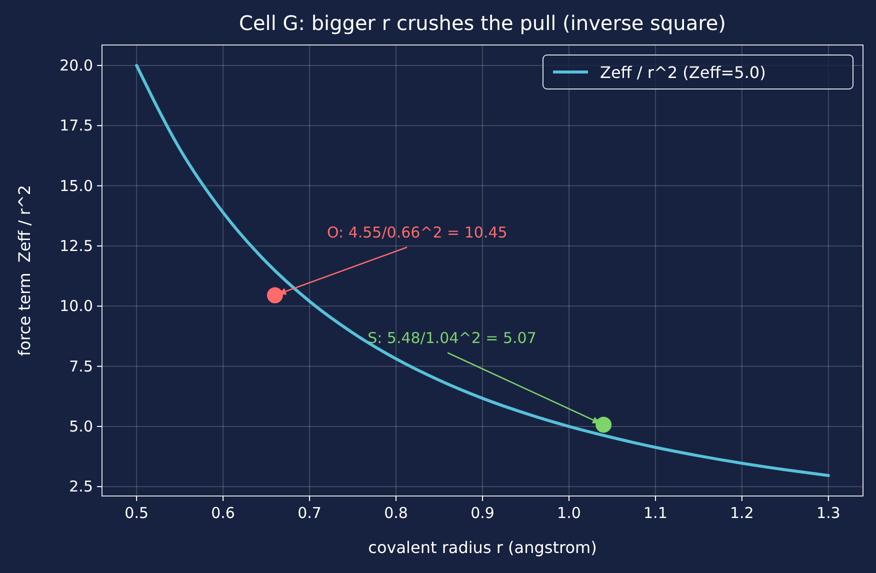 The image size is (876, 573). I want to click on x-tick-label: 1.0, so click(569, 513).